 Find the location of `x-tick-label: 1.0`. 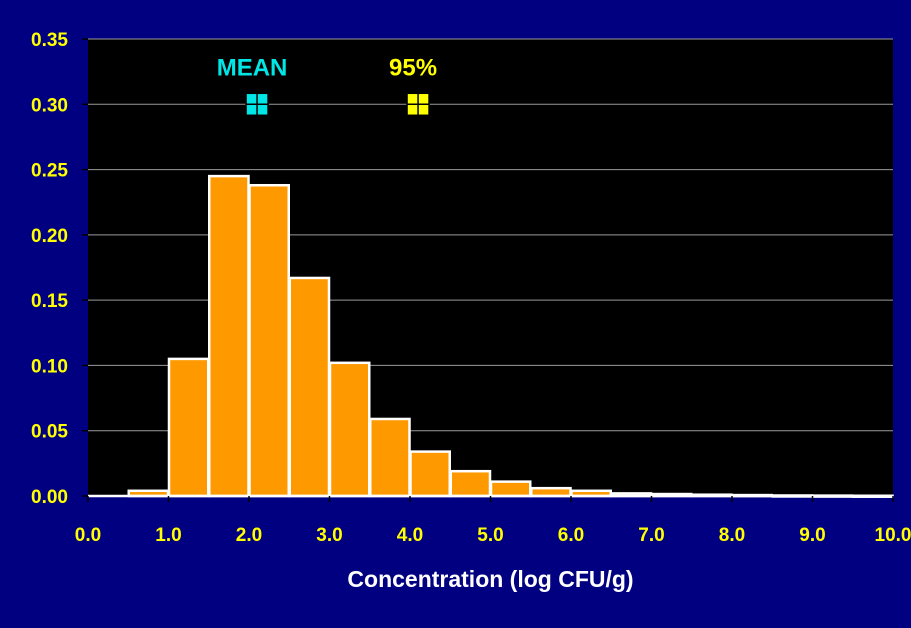

x-tick-label: 1.0 is located at coordinates (168, 535).